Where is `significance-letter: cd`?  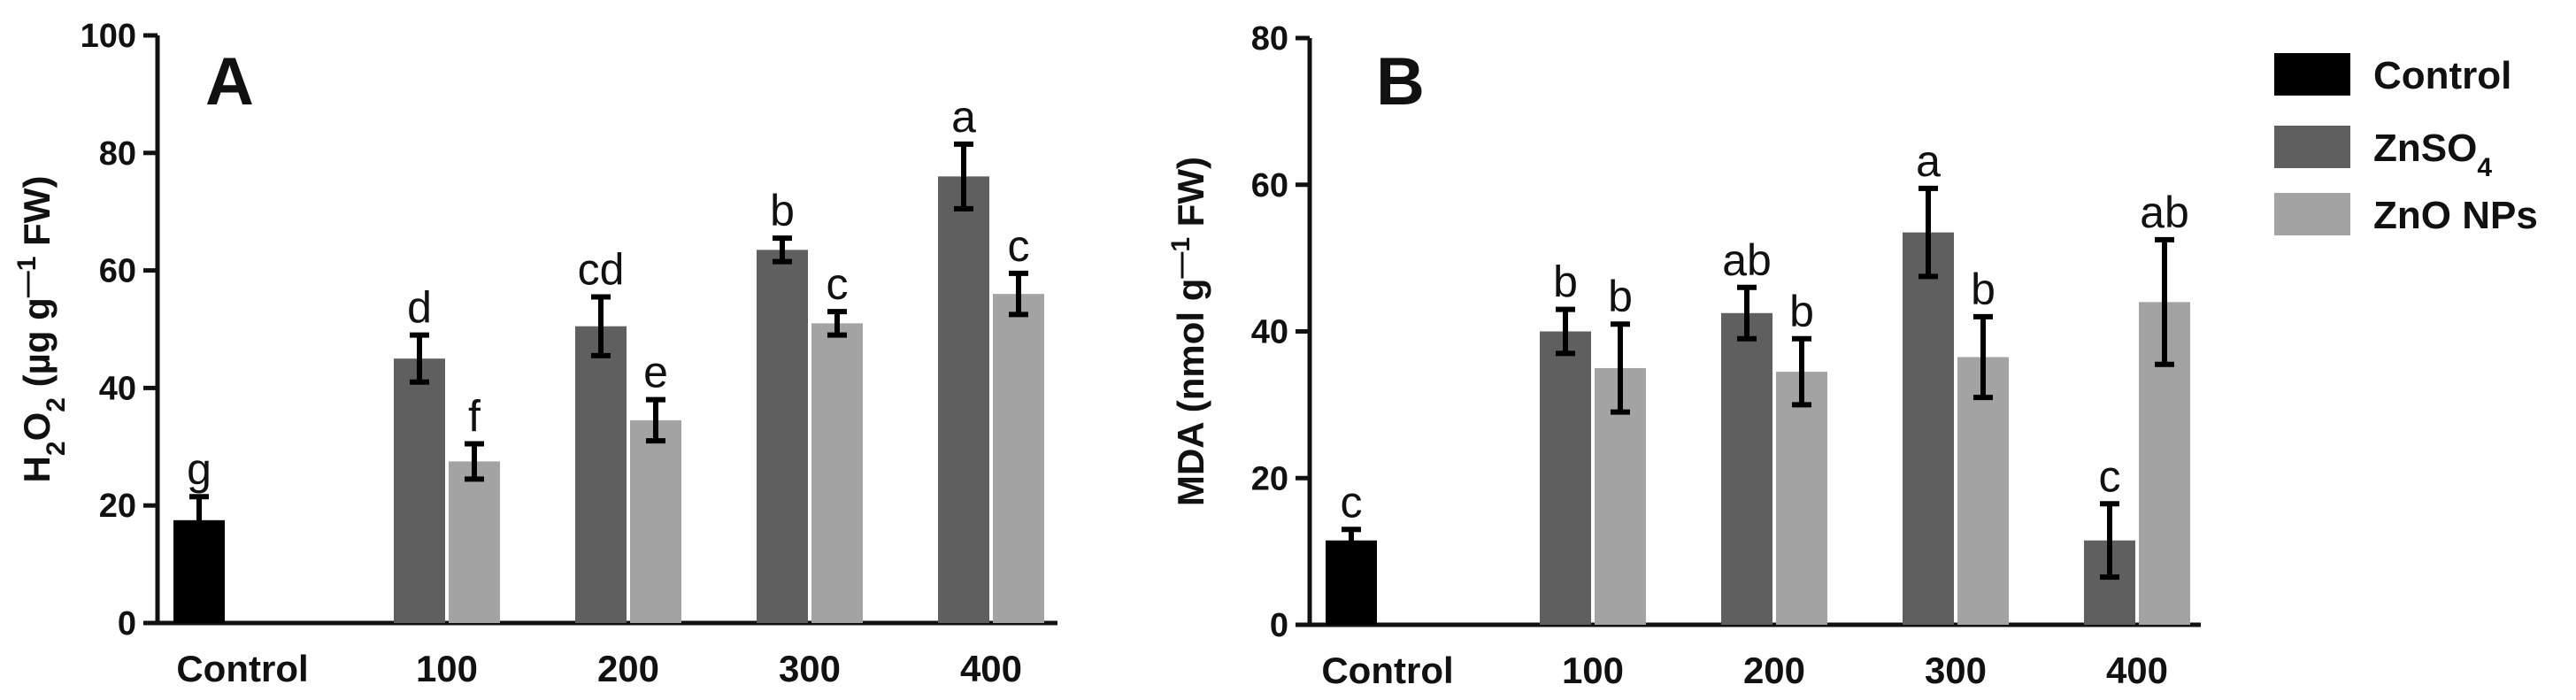
significance-letter: cd is located at coordinates (601, 269).